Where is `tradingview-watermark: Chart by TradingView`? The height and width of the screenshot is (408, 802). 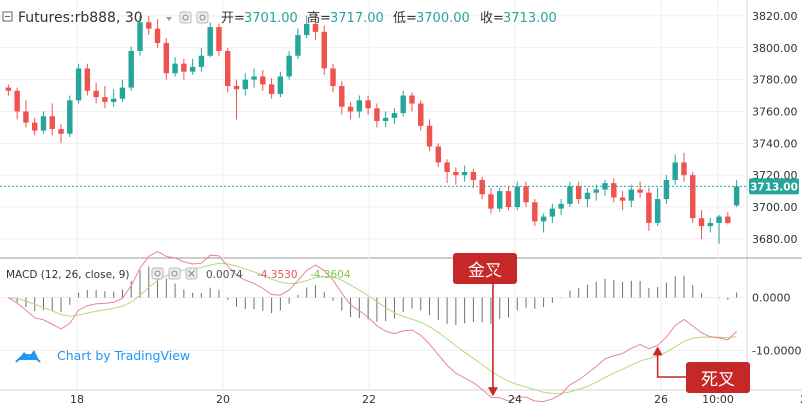
tradingview-watermark: Chart by TradingView is located at coordinates (102, 355).